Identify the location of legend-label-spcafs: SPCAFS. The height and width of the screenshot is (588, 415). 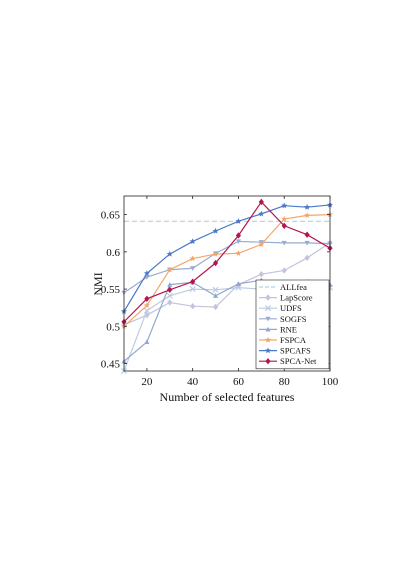
(295, 351).